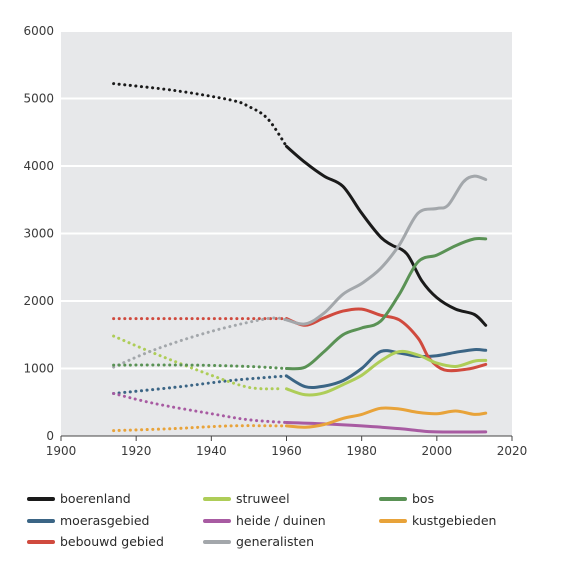 The width and height of the screenshot is (576, 580). I want to click on legend-item-boerenland: boerenland, so click(79, 498).